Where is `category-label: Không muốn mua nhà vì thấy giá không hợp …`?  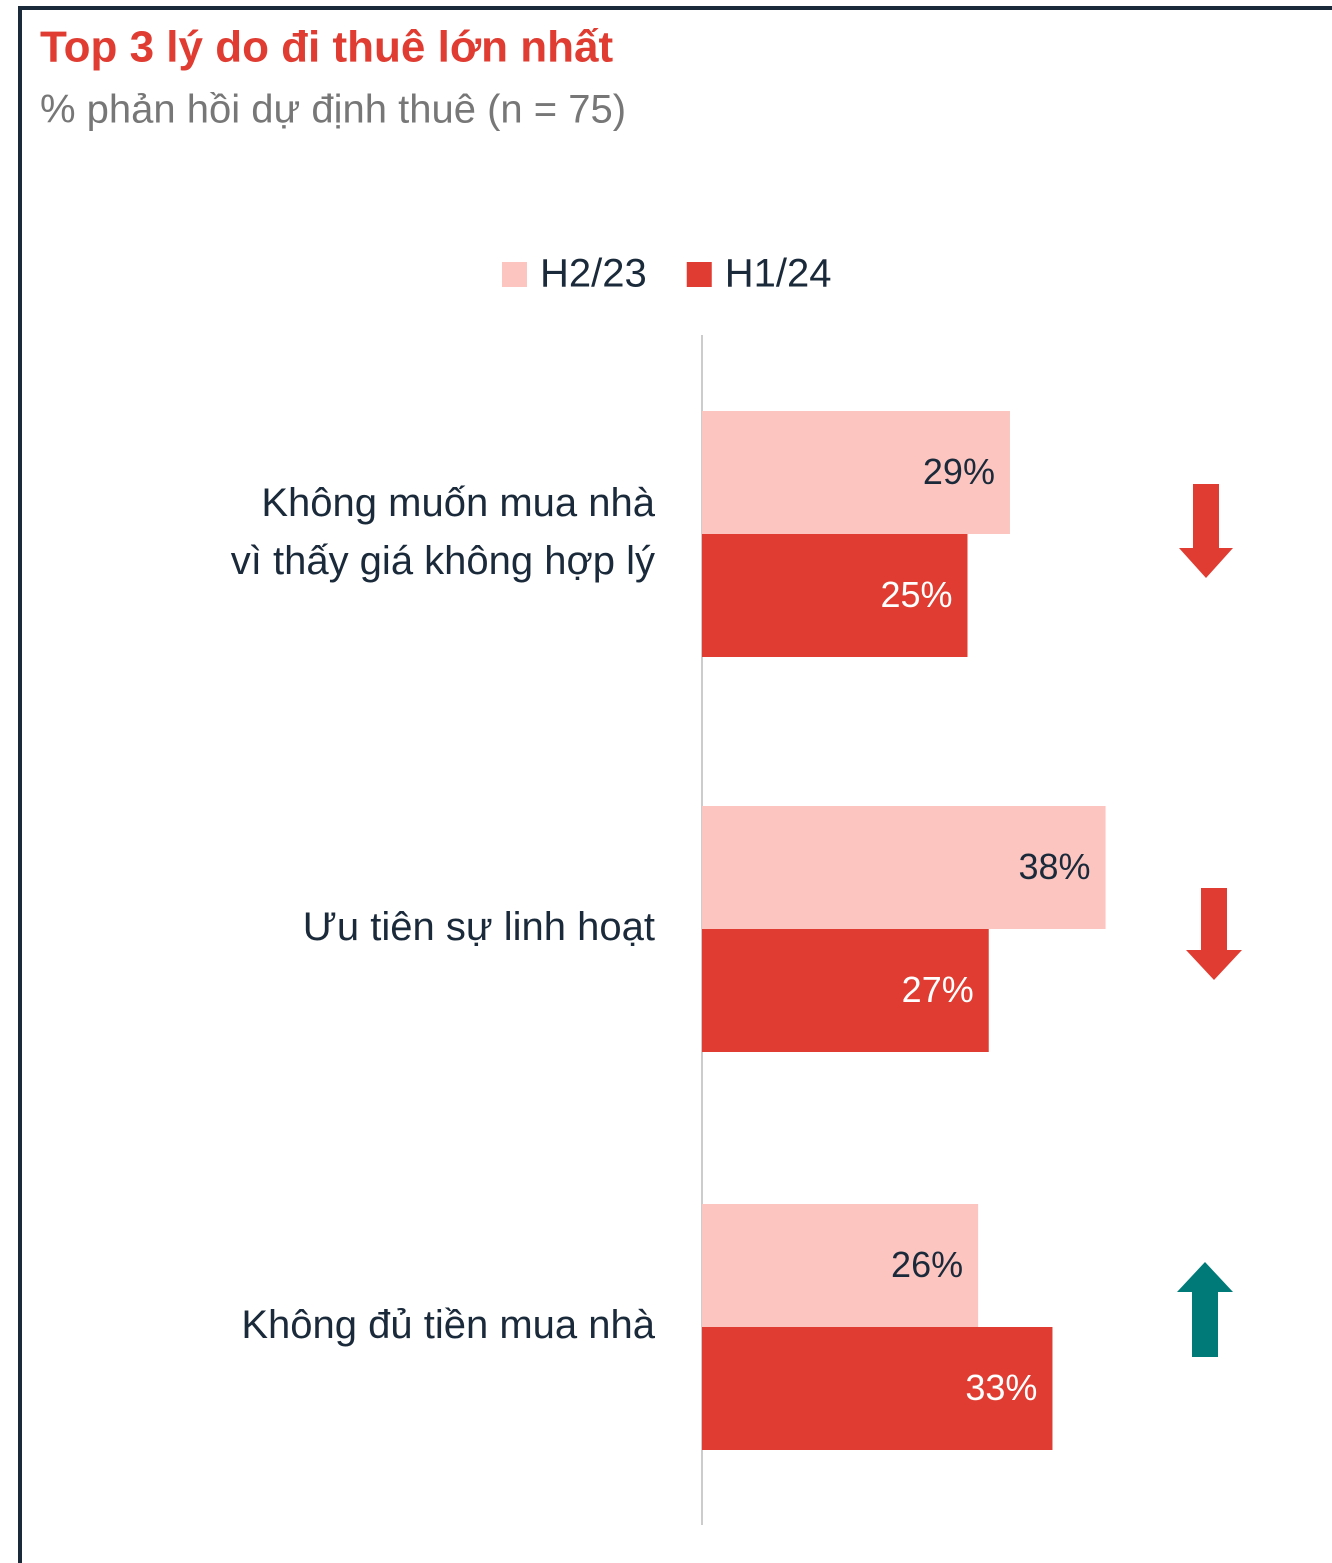 category-label: Không muốn mua nhà vì thấy giá không hợp … is located at coordinates (443, 532).